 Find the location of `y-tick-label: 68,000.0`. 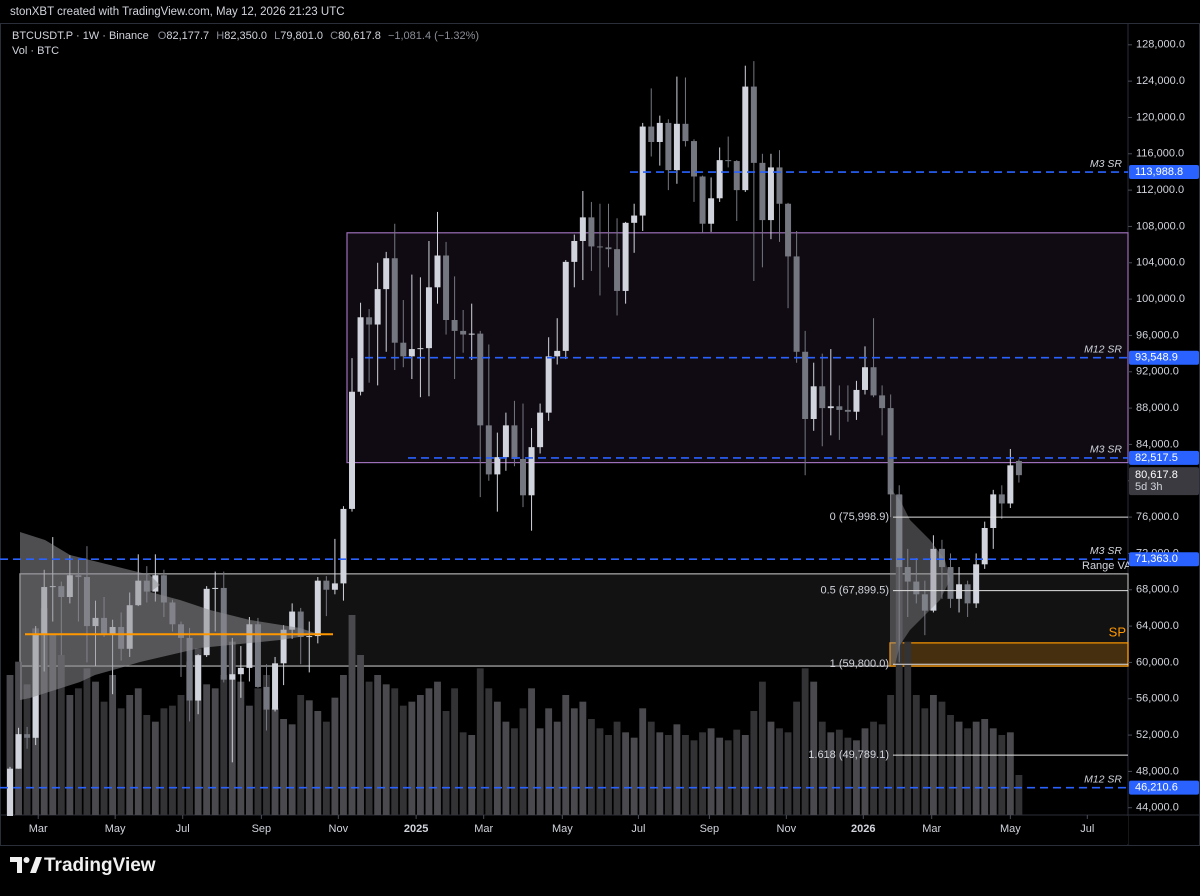

y-tick-label: 68,000.0 is located at coordinates (1157, 590).